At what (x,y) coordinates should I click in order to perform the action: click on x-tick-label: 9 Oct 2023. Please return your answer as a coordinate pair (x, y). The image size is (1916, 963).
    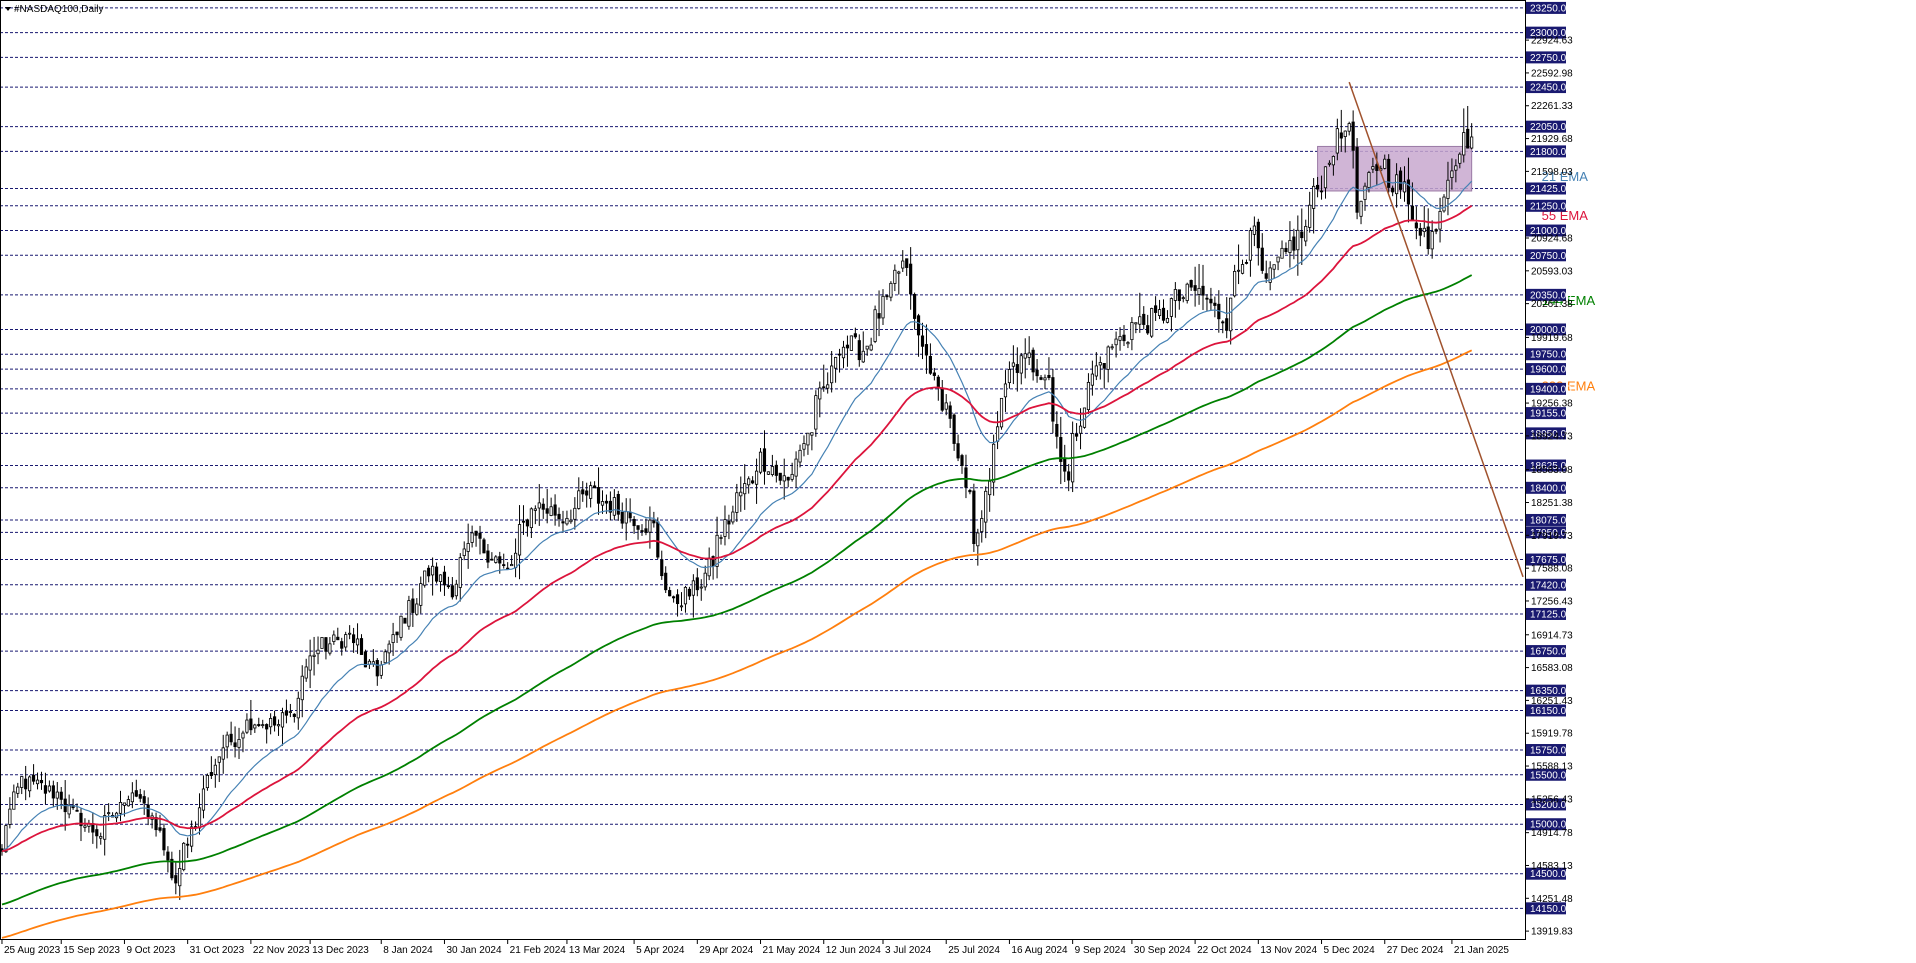
    Looking at the image, I should click on (150, 950).